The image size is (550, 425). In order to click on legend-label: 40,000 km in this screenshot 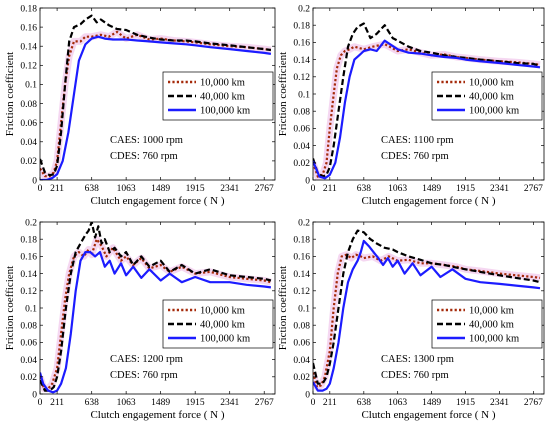, I will do `click(491, 325)`.